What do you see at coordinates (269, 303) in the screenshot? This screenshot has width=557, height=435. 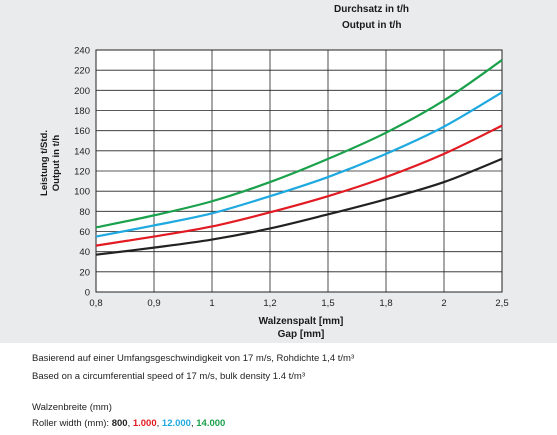 I see `x-tick-label: 1,2` at bounding box center [269, 303].